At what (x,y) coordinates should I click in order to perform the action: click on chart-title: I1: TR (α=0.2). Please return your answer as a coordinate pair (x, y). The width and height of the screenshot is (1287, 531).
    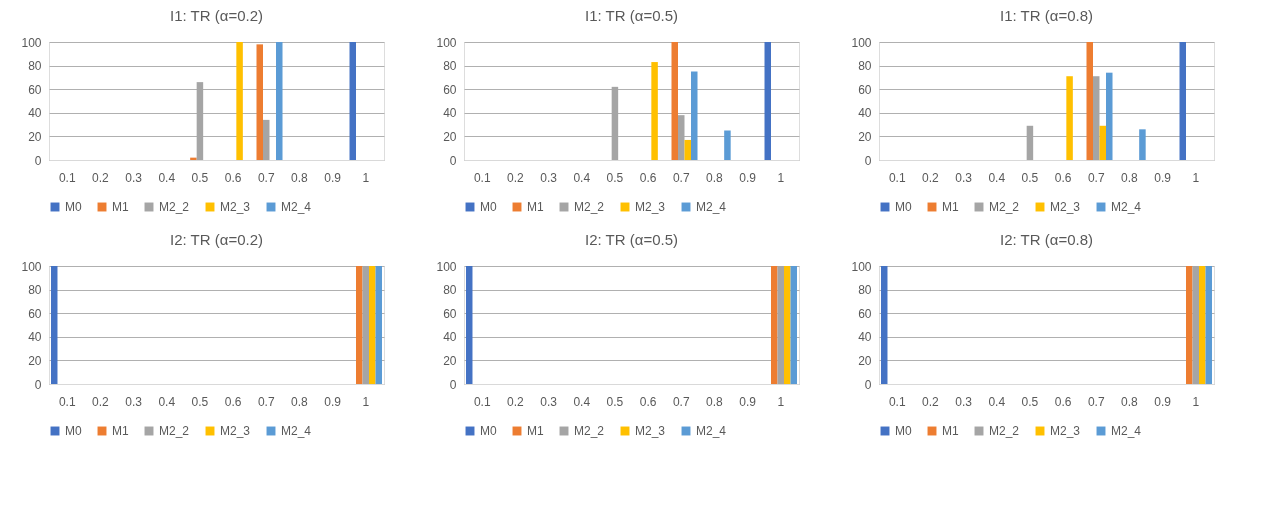
    Looking at the image, I should click on (216, 15).